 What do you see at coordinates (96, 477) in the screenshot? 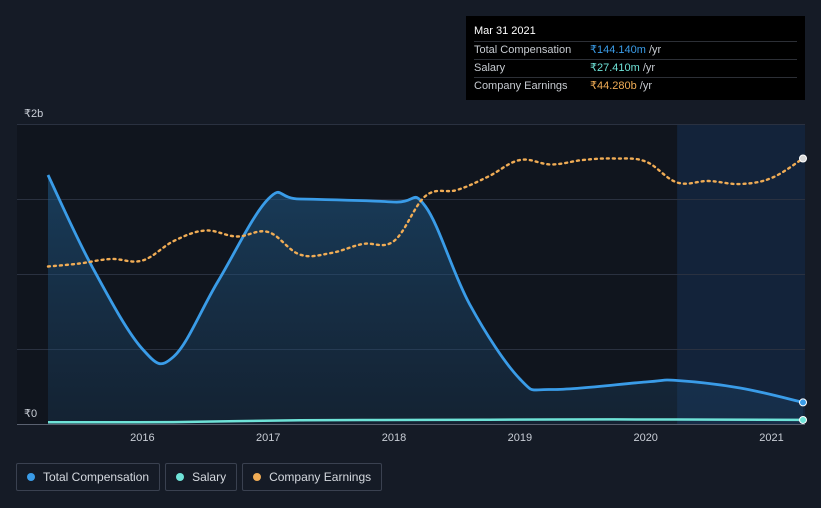
I see `legend-label: Total Compensation` at bounding box center [96, 477].